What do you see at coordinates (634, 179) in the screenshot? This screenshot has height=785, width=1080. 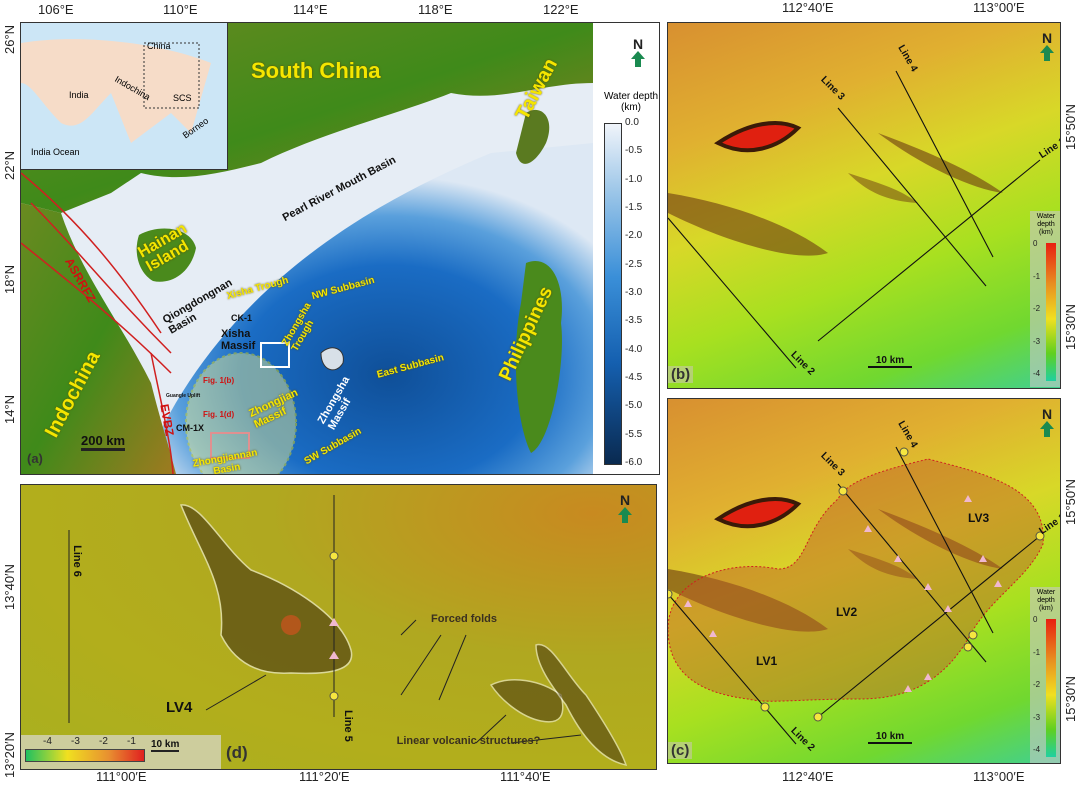 I see `colorbar-tick: -1.0` at bounding box center [634, 179].